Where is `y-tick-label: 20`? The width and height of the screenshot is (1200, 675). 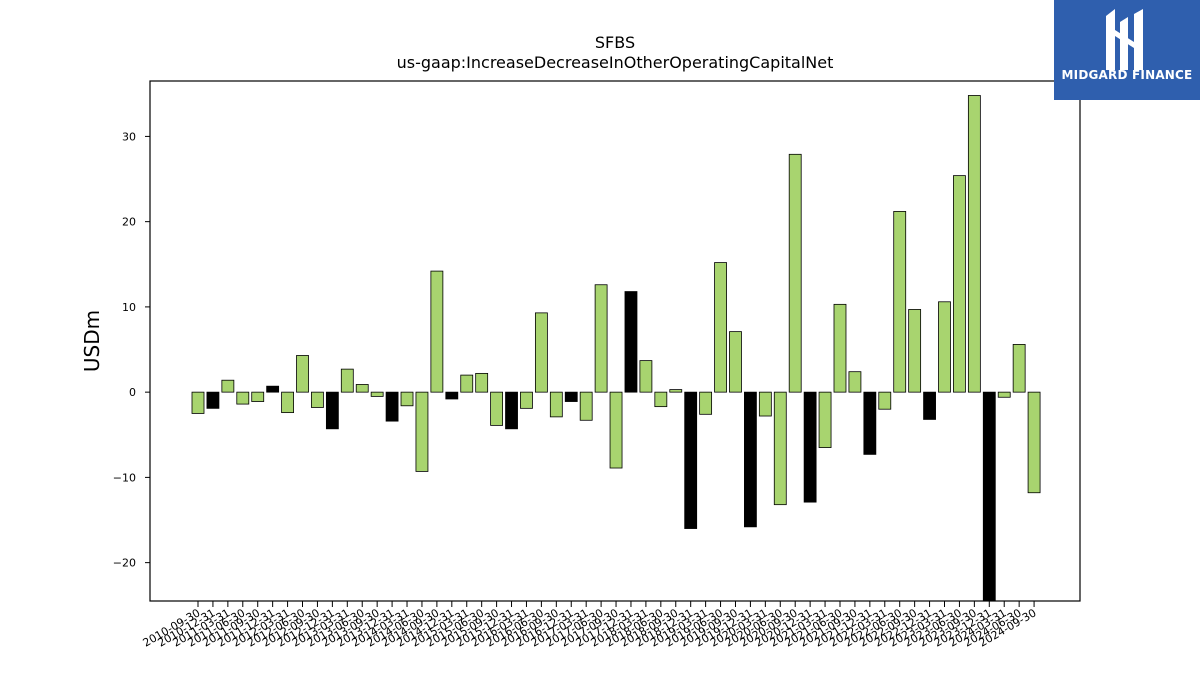 y-tick-label: 20 is located at coordinates (129, 222).